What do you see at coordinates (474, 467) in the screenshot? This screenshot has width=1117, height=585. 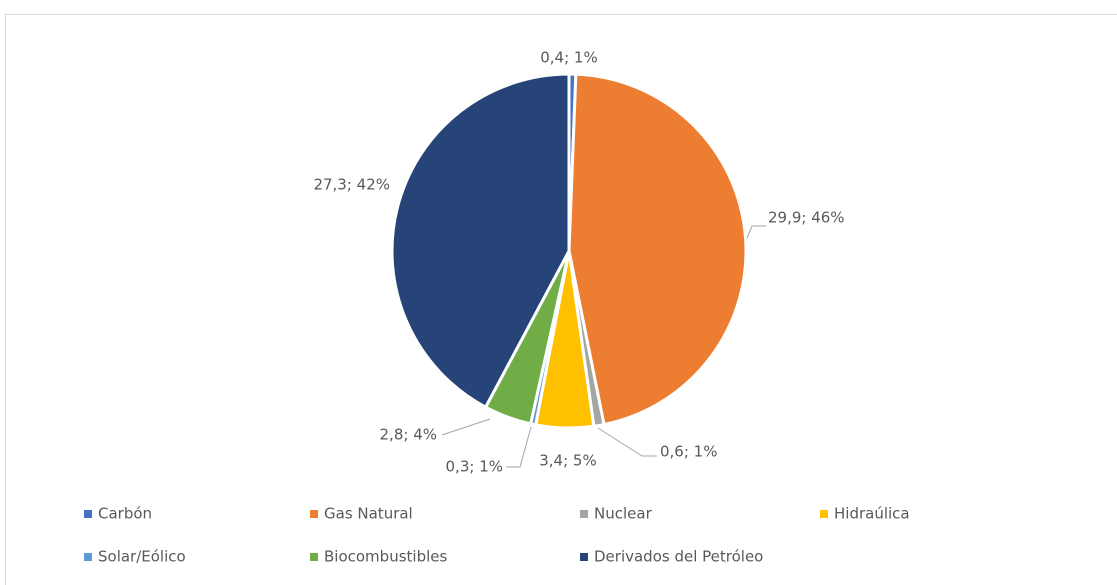 I see `data-label: 0,3; 1%` at bounding box center [474, 467].